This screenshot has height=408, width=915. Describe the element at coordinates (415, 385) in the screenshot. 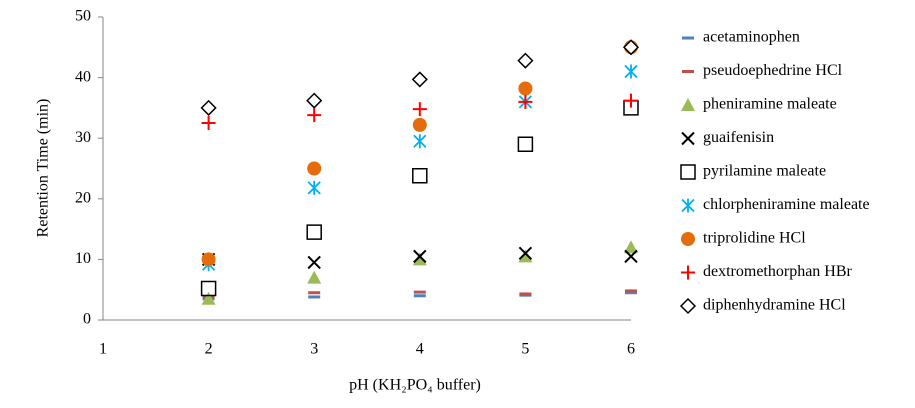

I see `x-axis-label: pH (KH₂PO₄ buffer)` at that location.